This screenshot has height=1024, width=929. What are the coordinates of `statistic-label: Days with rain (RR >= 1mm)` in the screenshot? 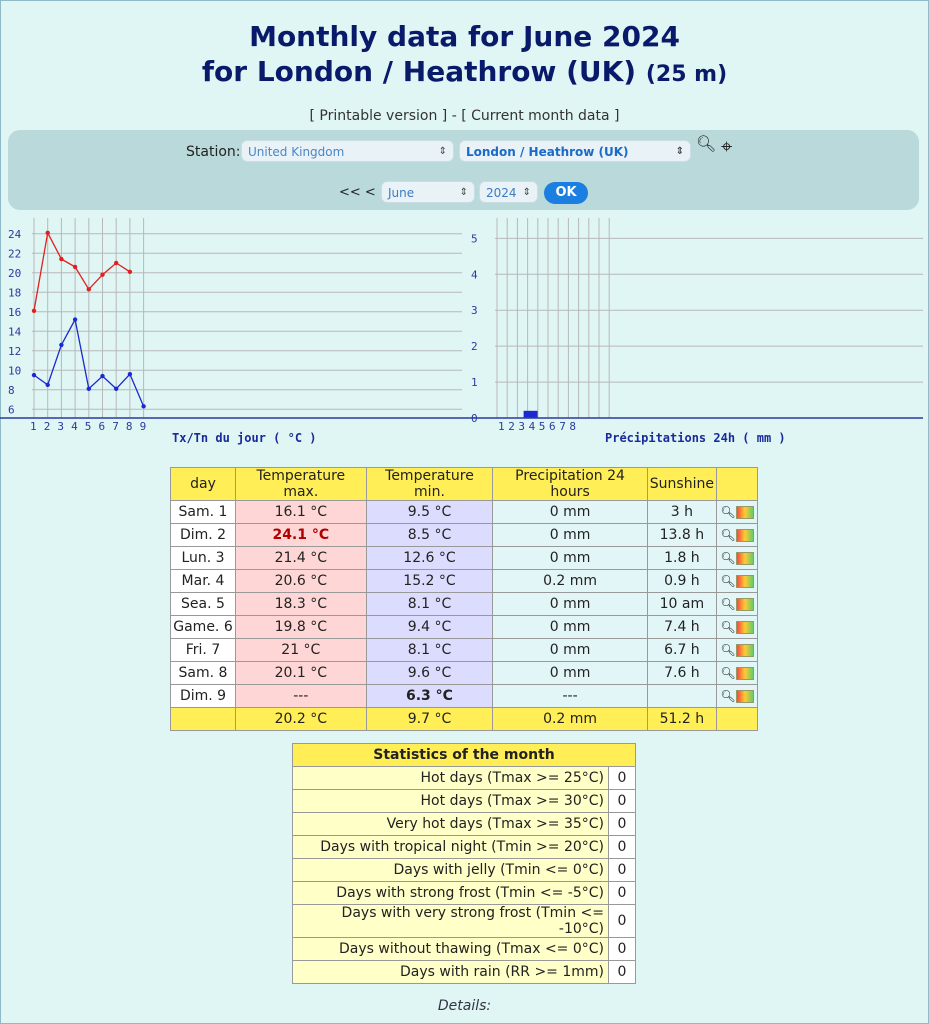 It's located at (450, 972).